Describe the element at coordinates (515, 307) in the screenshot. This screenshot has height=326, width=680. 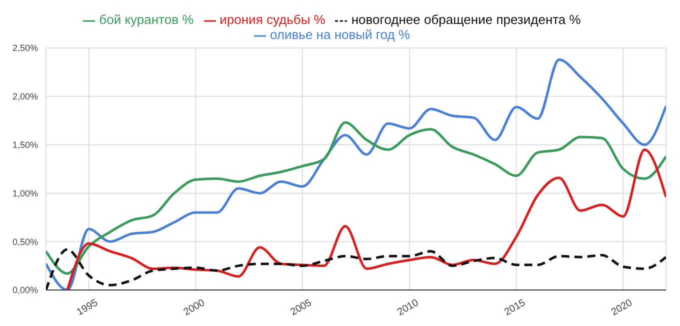
I see `x-tick-label: 2015` at that location.